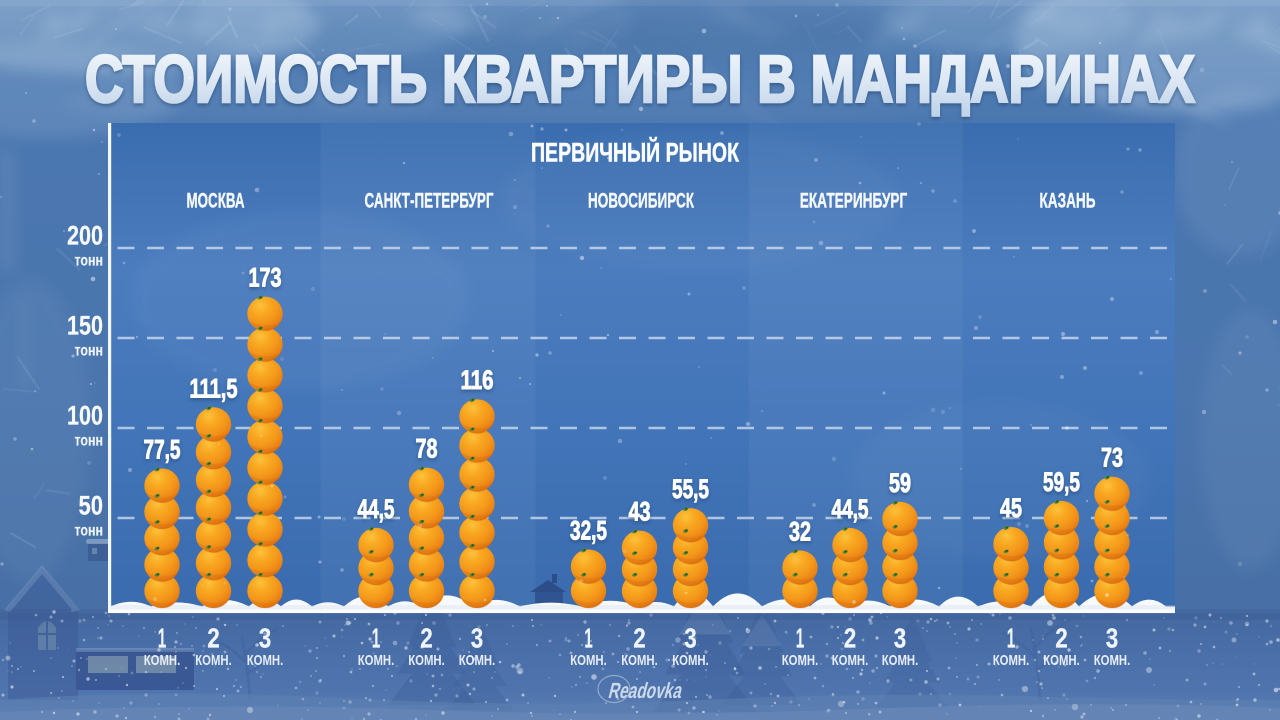  Describe the element at coordinates (477, 380) in the screenshot. I see `svg-text: 116` at that location.